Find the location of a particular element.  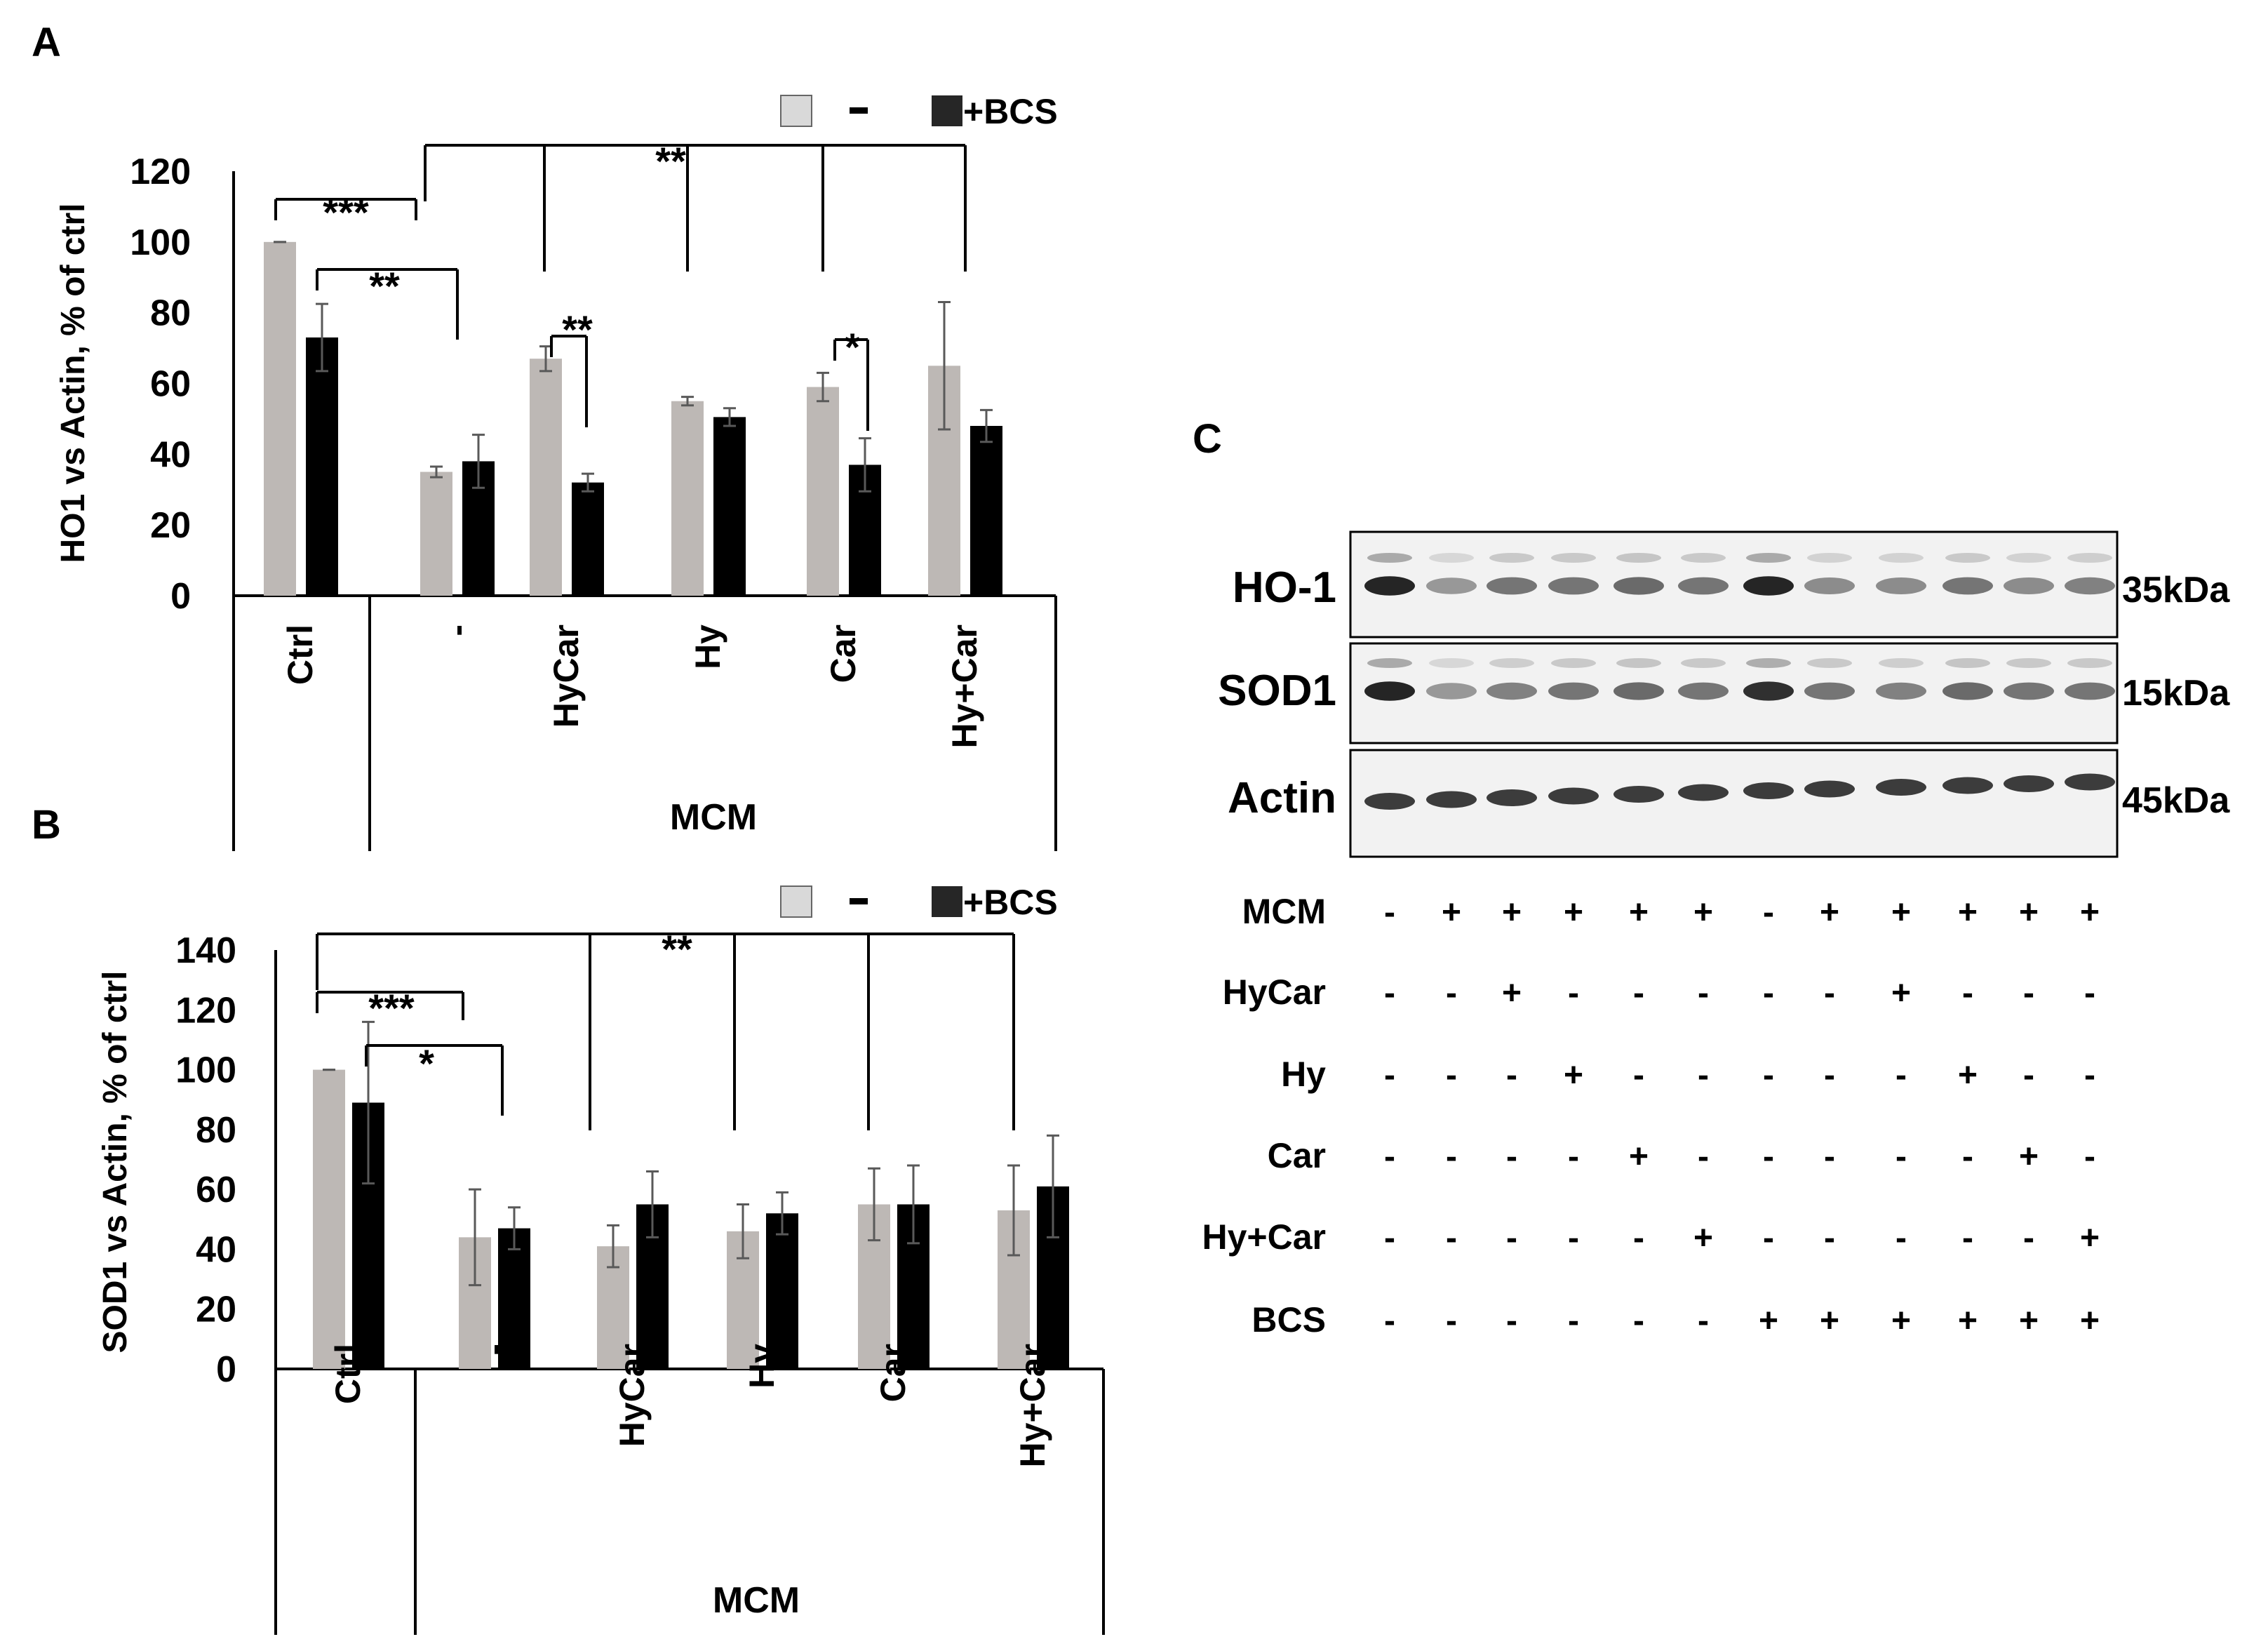

chart_data.1-y-tick-label: 20 is located at coordinates (216, 1310).